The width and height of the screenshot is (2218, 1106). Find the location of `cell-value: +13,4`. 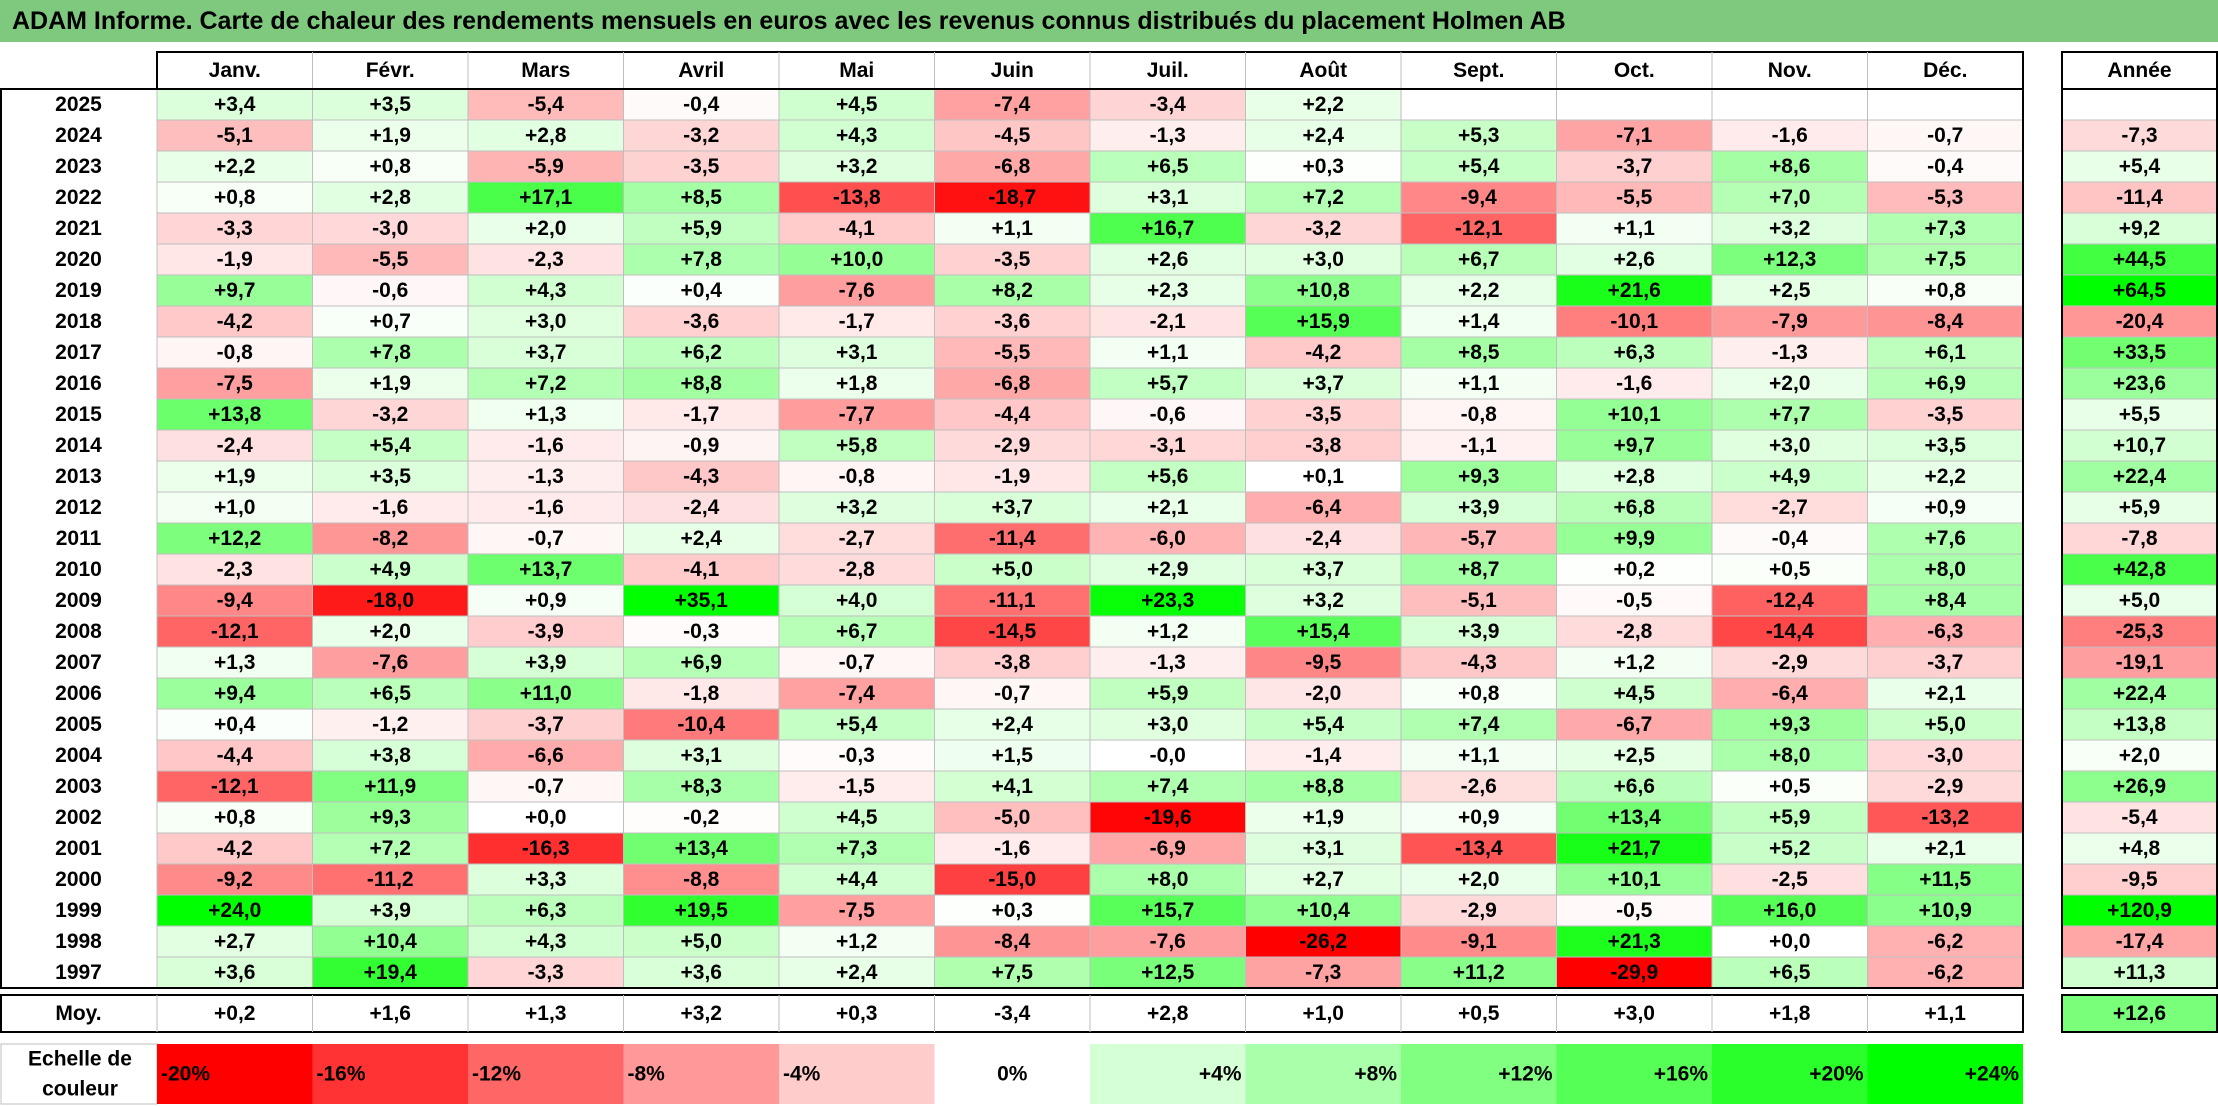

cell-value: +13,4 is located at coordinates (1634, 817).